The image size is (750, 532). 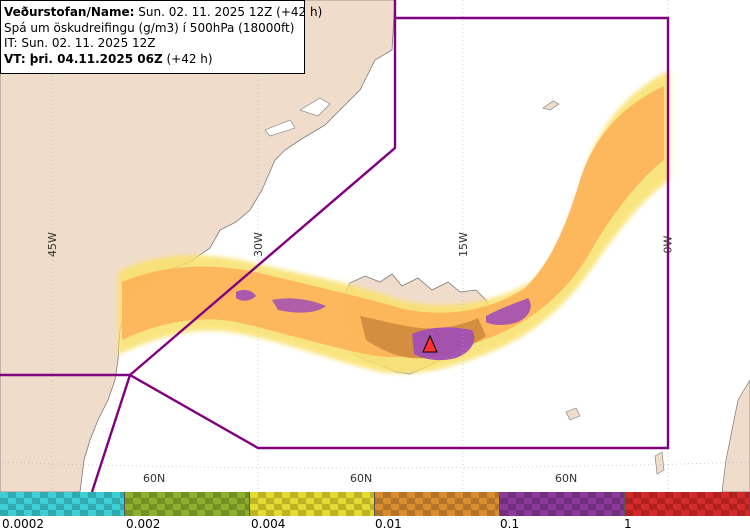 I want to click on volcano-marker-icon, so click(x=430, y=343).